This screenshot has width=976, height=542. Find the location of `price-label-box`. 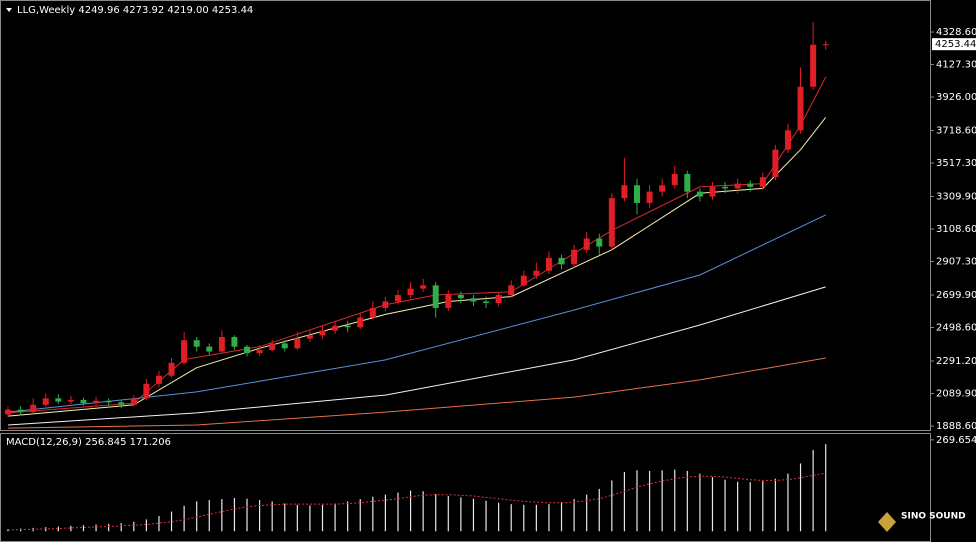

price-label-box is located at coordinates (954, 44).